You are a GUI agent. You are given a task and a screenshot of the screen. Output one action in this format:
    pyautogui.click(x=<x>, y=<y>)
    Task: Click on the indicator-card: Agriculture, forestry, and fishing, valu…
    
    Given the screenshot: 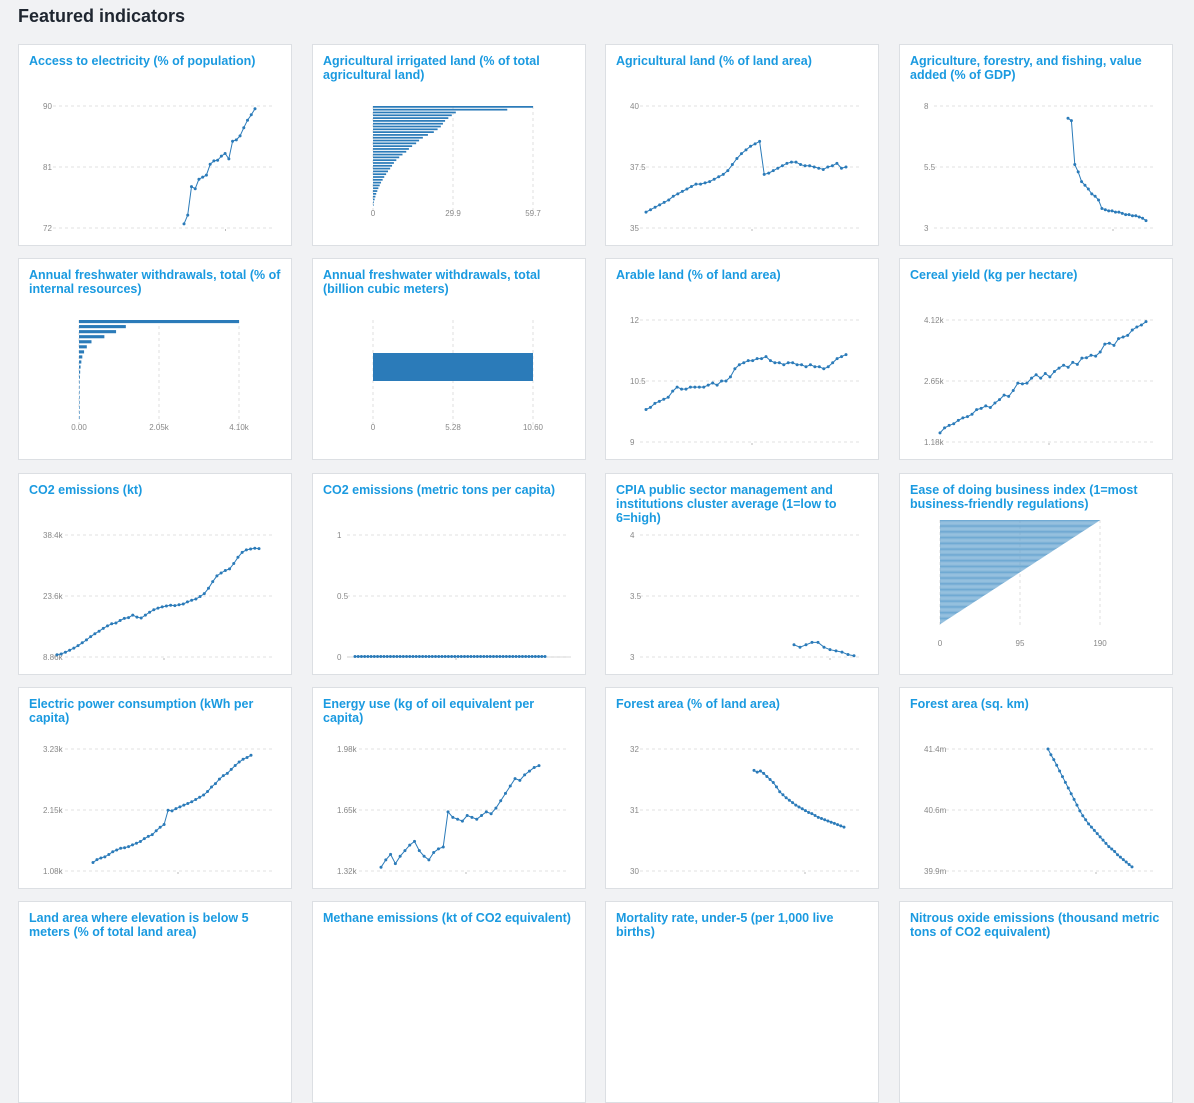 What is the action you would take?
    pyautogui.click(x=1036, y=145)
    